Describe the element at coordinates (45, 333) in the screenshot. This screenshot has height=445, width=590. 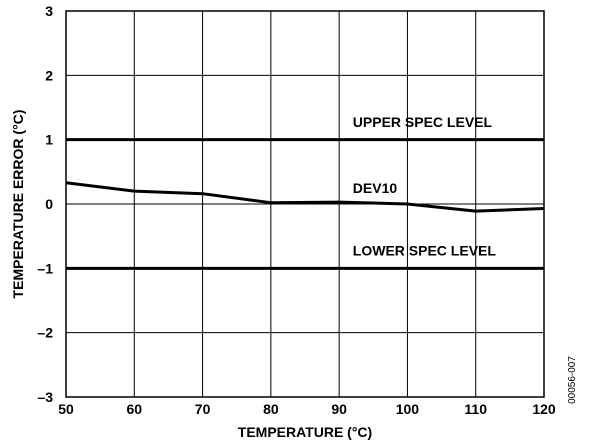
I see `y-tick-label: –2` at that location.